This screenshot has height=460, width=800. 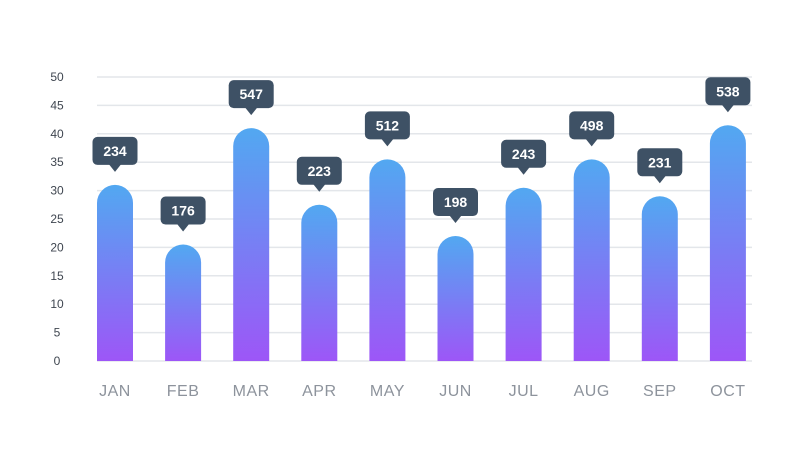 I want to click on x-tick-label: JAN, so click(x=115, y=391).